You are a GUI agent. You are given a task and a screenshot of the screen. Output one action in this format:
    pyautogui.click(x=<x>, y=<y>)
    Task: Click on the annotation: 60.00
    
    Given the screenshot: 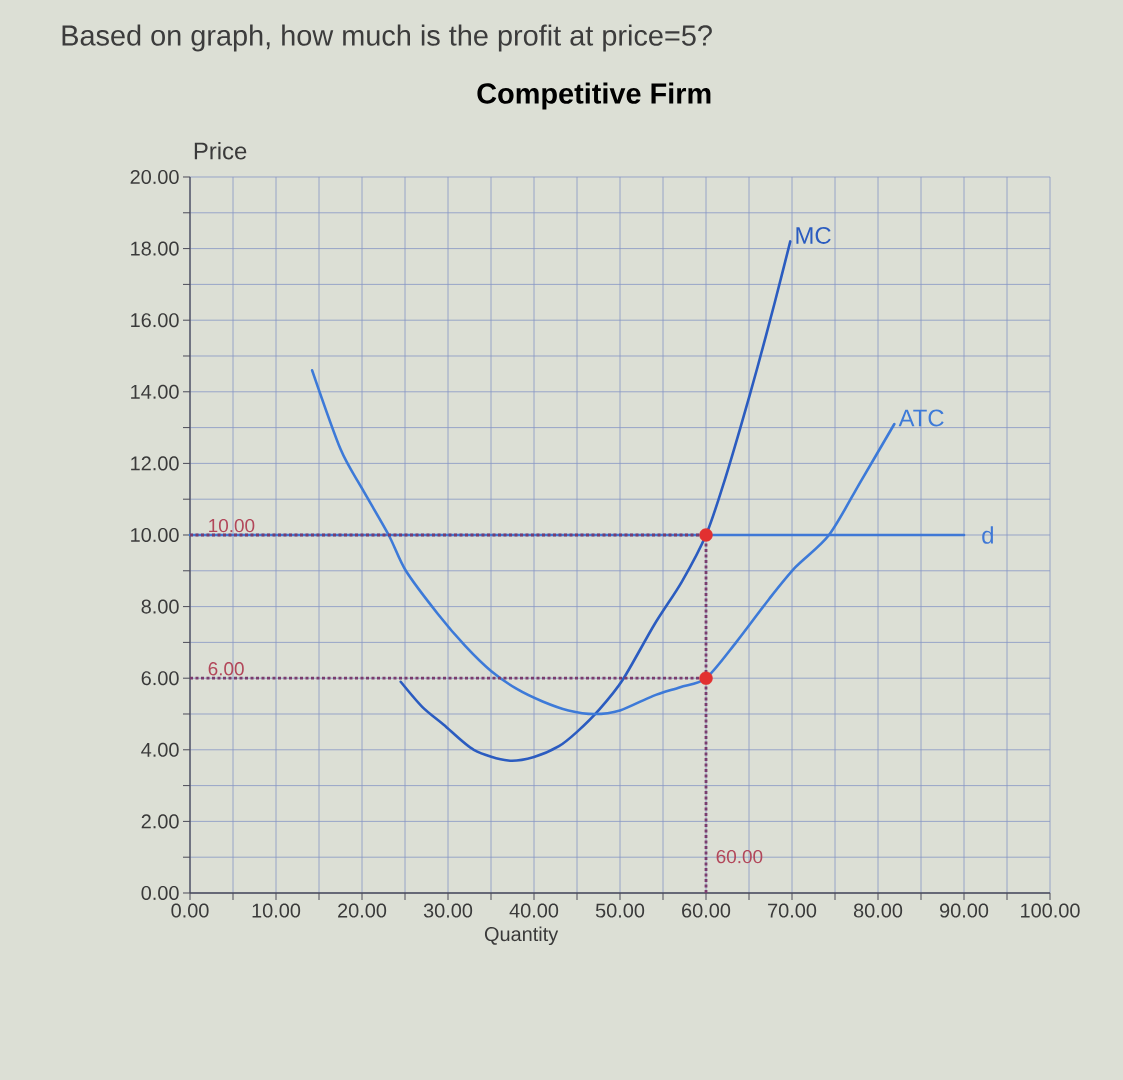 What is the action you would take?
    pyautogui.click(x=739, y=856)
    